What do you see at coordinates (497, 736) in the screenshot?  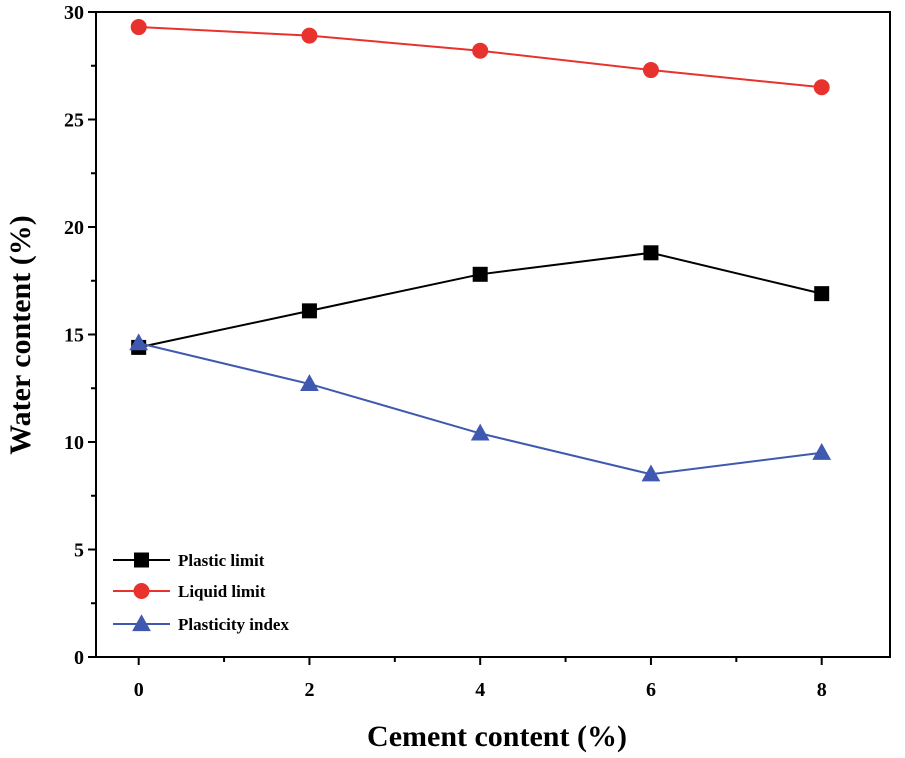 I see `x-axis-title: Cement content (%)` at bounding box center [497, 736].